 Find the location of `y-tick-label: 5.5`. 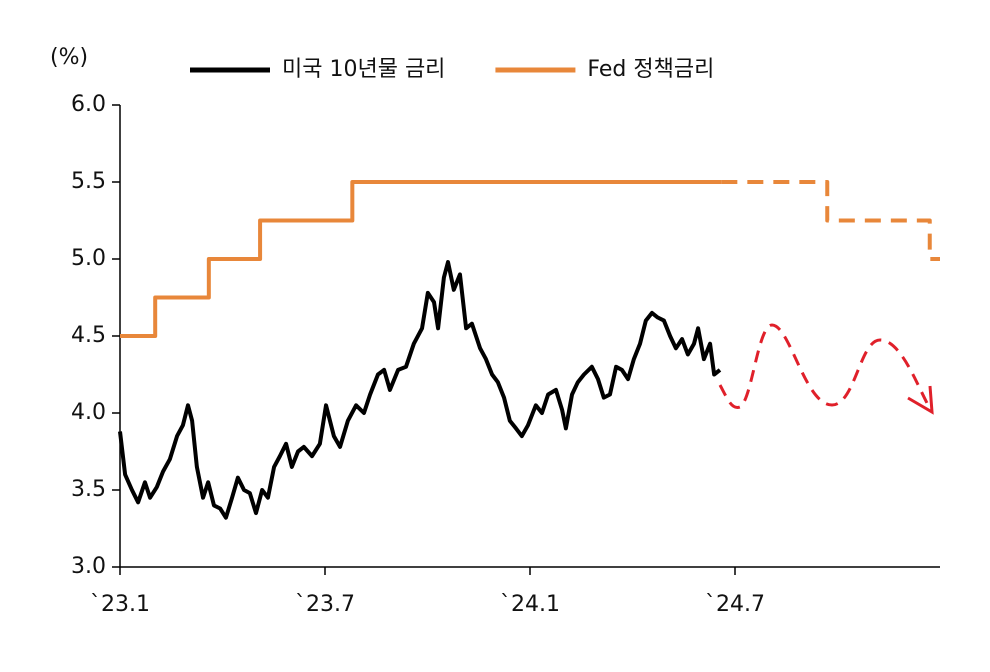

y-tick-label: 5.5 is located at coordinates (88, 181).